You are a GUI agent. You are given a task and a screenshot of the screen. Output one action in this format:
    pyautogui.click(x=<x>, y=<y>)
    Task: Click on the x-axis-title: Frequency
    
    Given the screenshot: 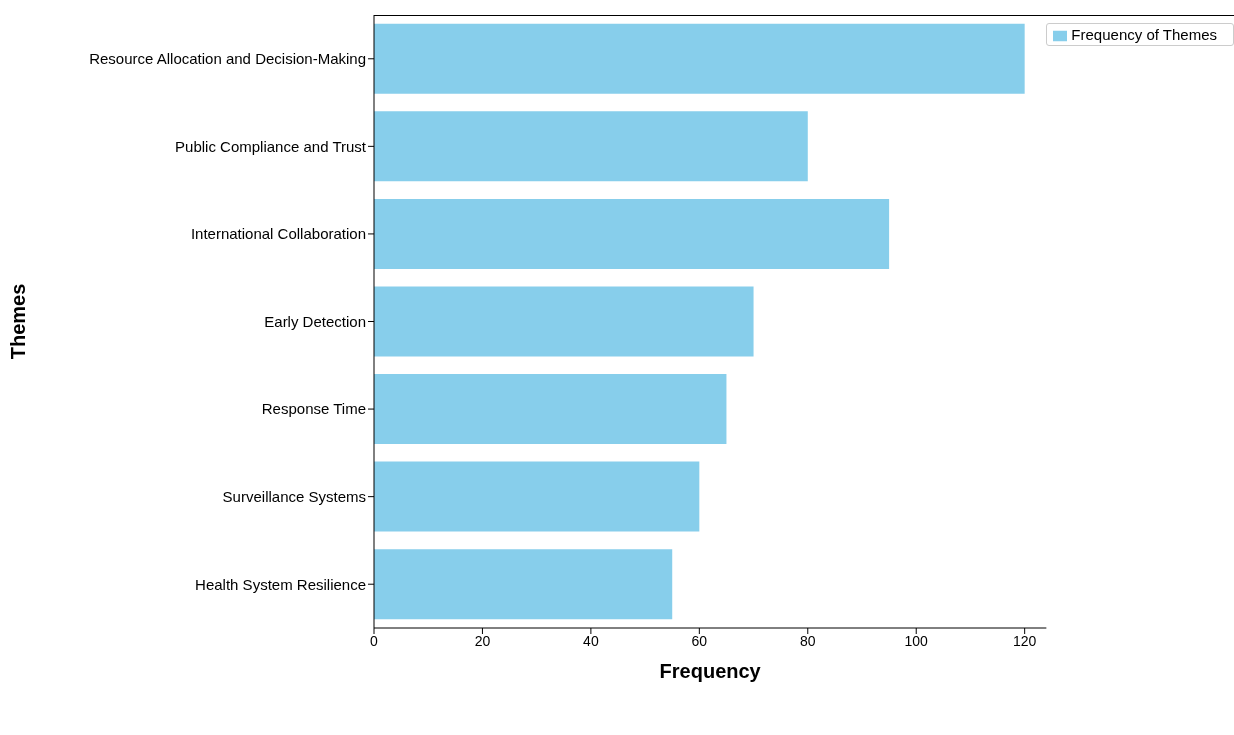 What is the action you would take?
    pyautogui.click(x=710, y=671)
    